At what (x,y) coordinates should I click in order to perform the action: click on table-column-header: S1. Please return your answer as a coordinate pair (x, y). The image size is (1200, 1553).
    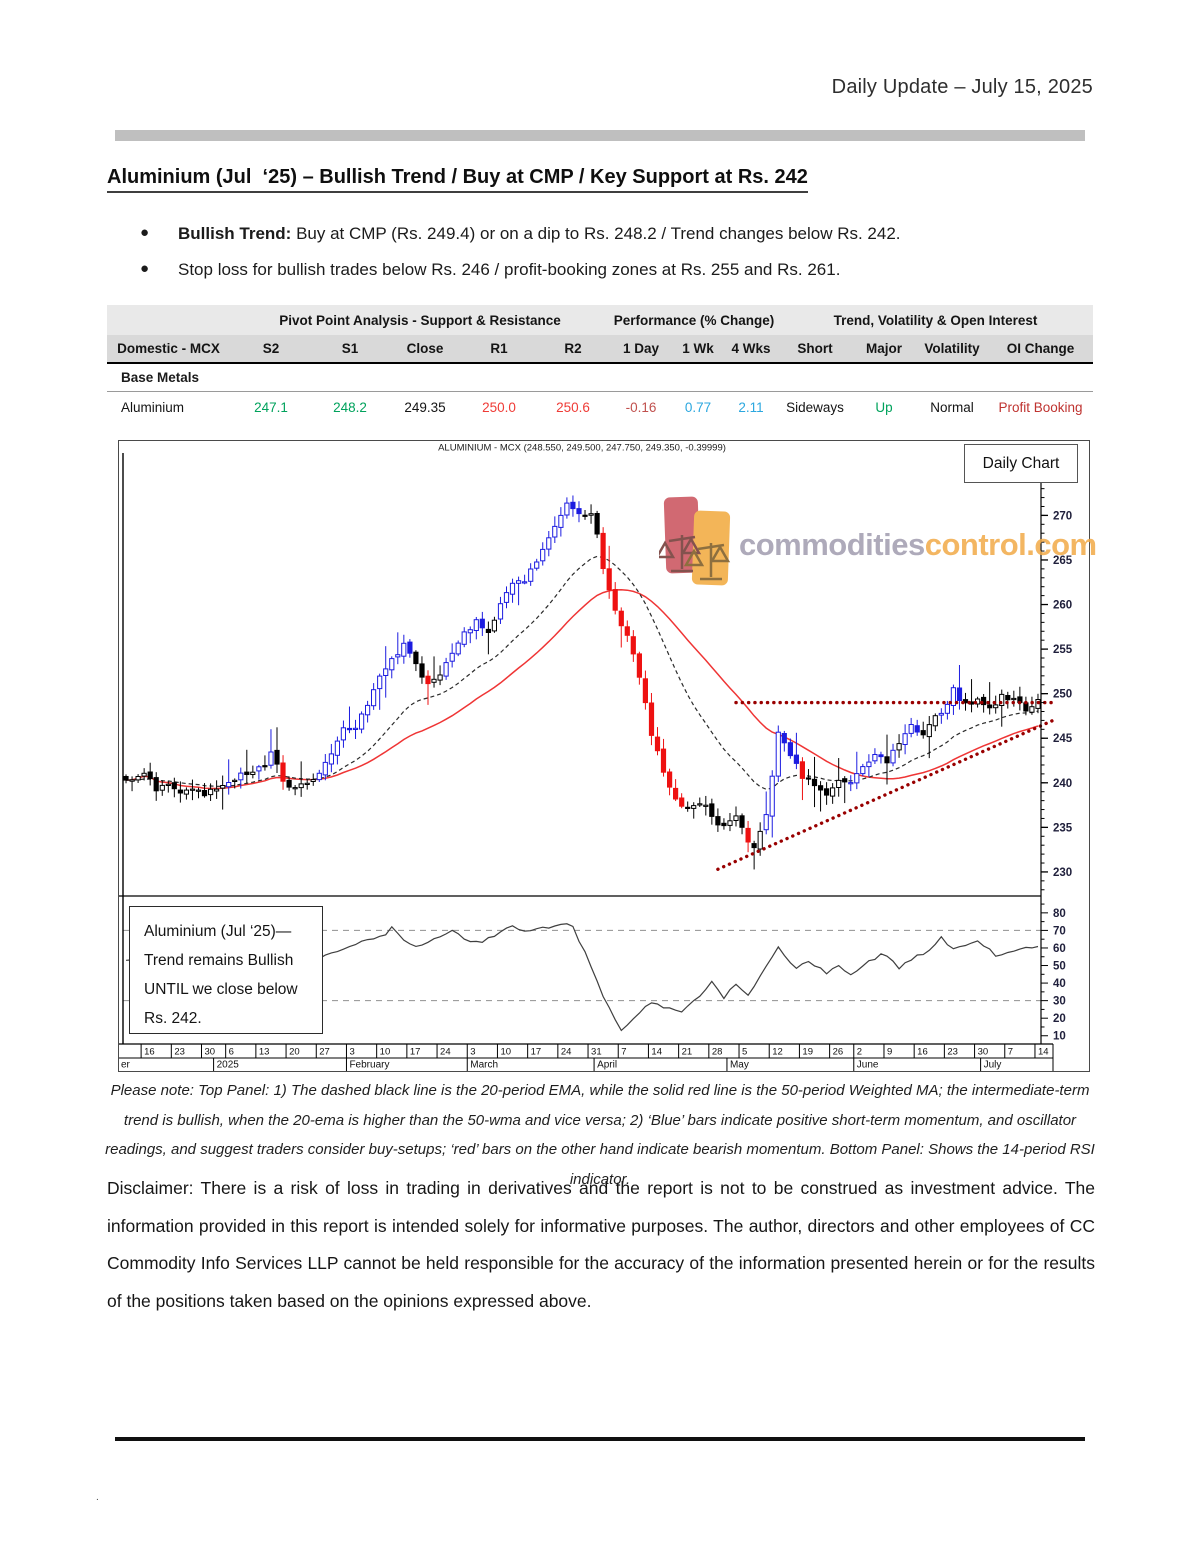
    Looking at the image, I should click on (350, 348).